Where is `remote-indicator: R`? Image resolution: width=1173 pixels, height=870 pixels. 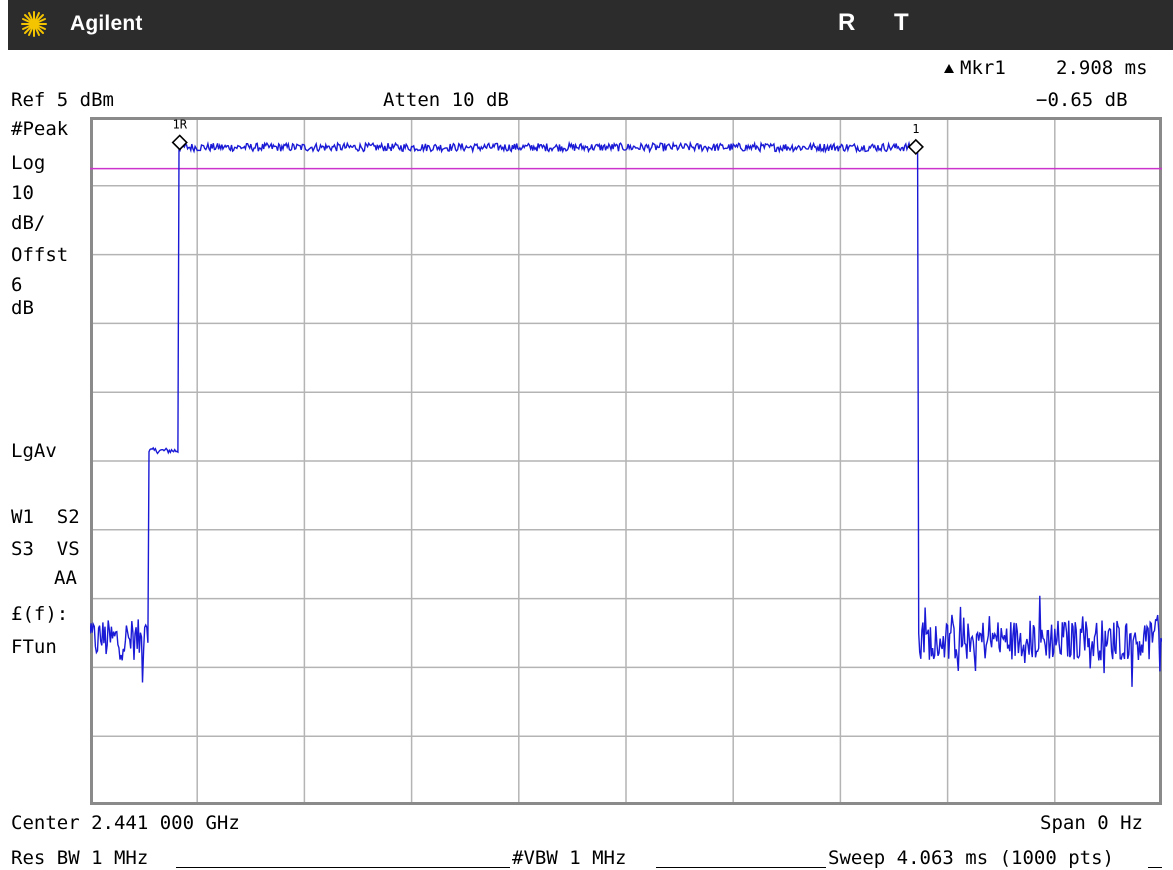 remote-indicator: R is located at coordinates (847, 22).